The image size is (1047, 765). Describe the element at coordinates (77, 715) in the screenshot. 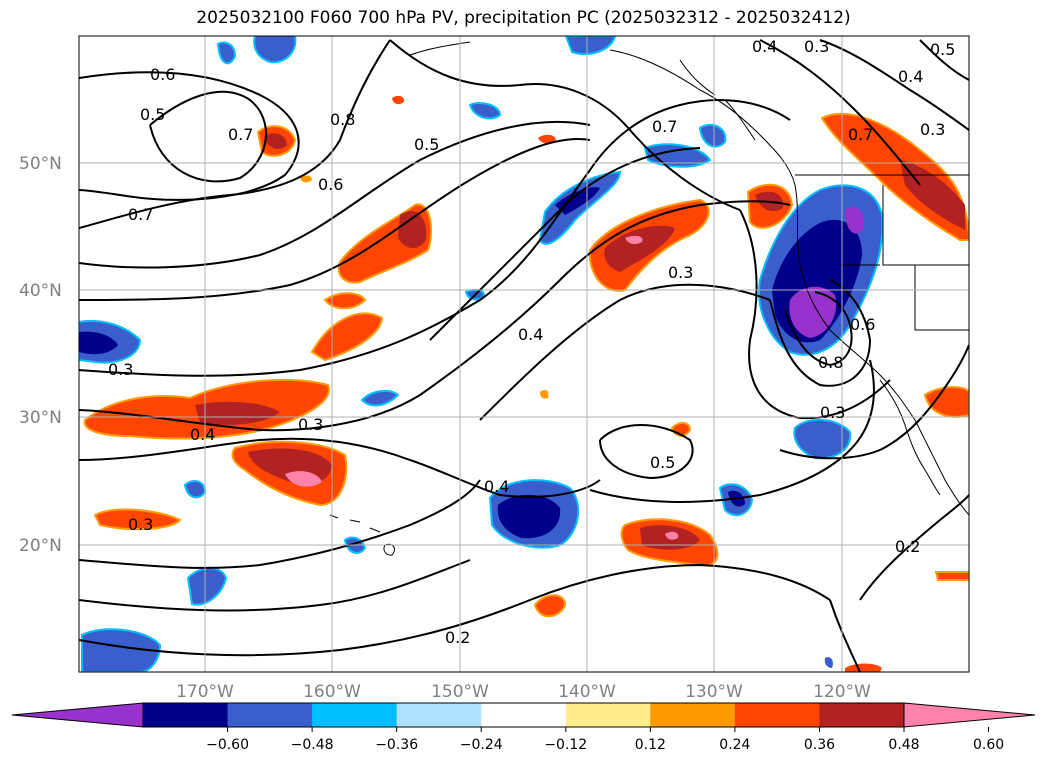

I see `colorbar-extend-low` at that location.